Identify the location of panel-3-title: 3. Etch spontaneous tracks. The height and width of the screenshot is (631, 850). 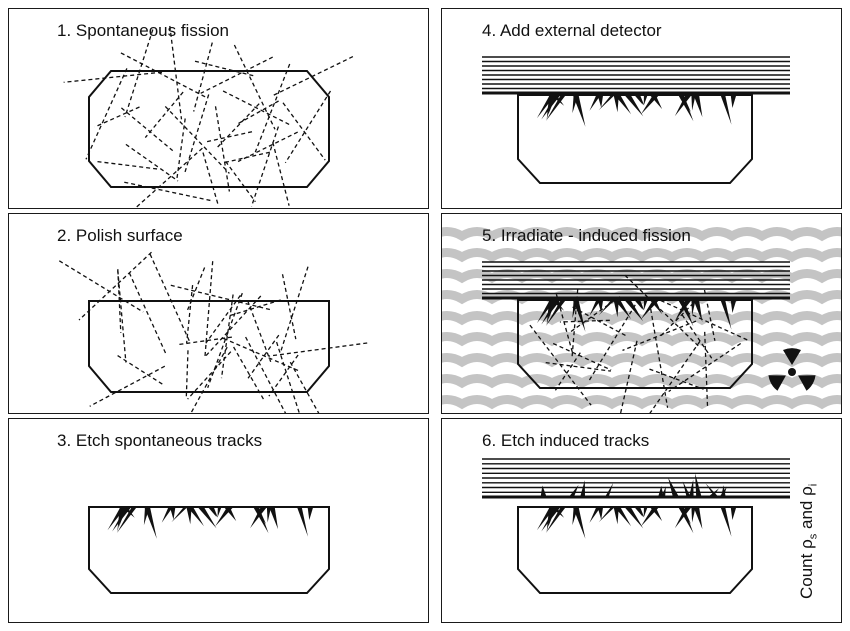
(160, 440).